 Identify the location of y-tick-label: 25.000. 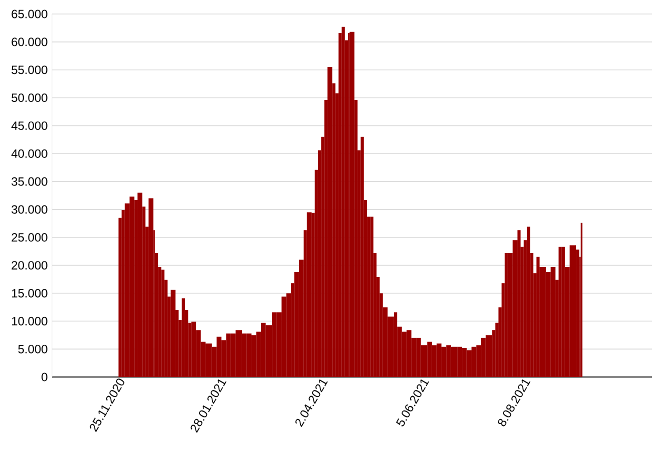
(30, 237).